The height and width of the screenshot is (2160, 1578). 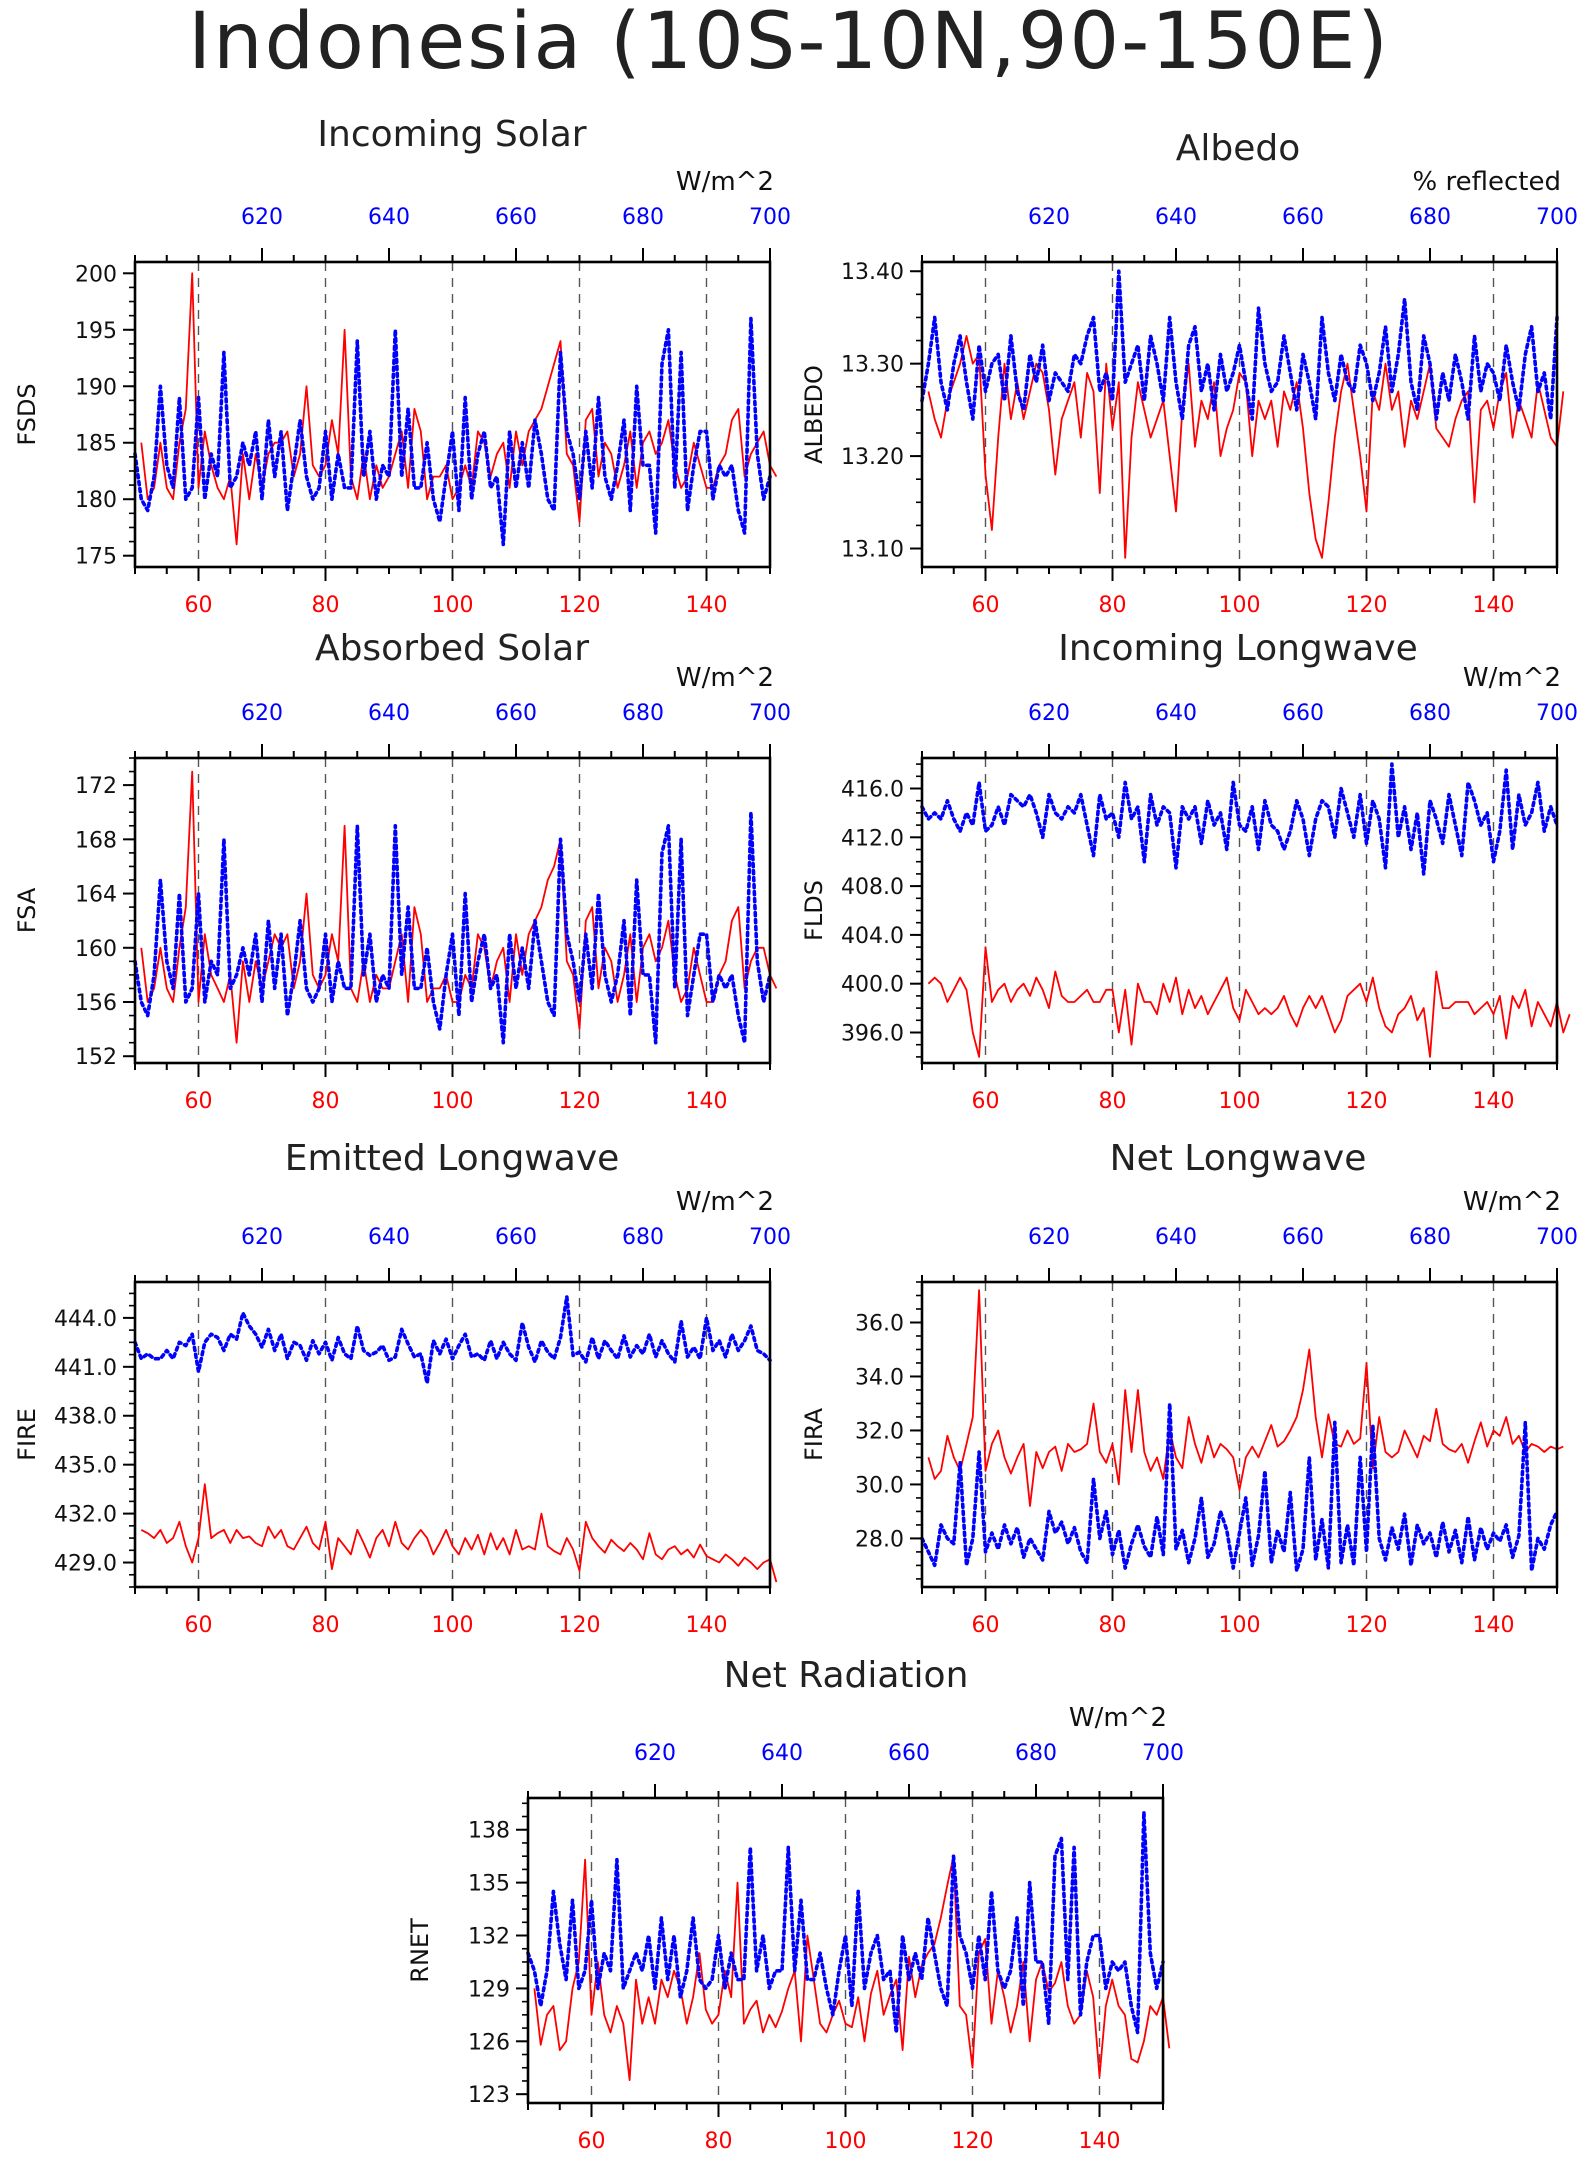 I want to click on y-tick-label: 200, so click(x=96, y=274).